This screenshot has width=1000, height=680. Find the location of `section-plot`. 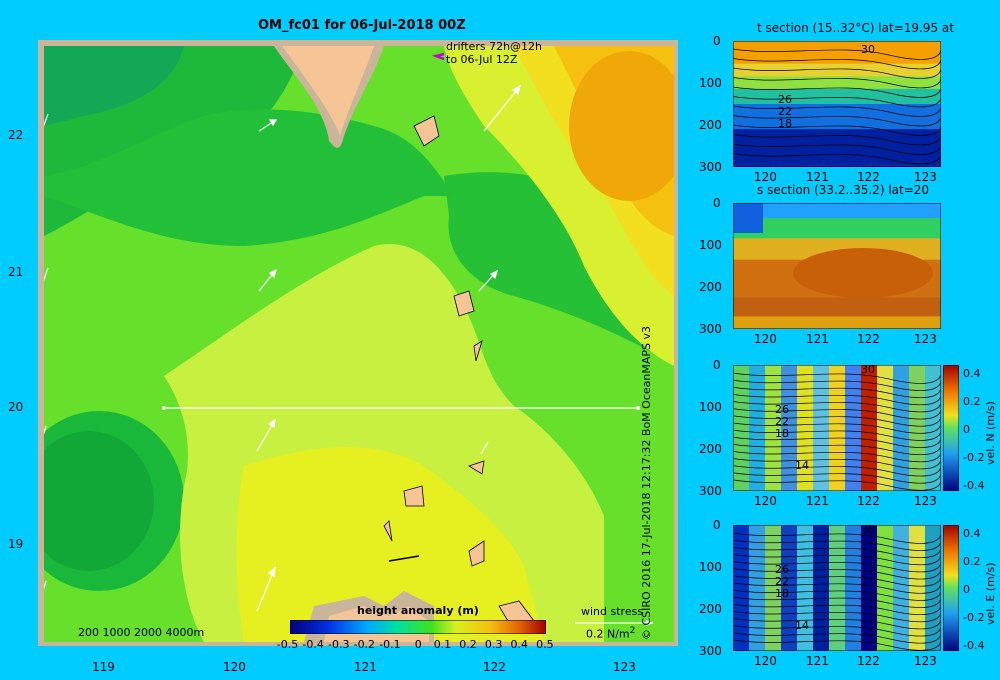

section-plot is located at coordinates (837, 266).